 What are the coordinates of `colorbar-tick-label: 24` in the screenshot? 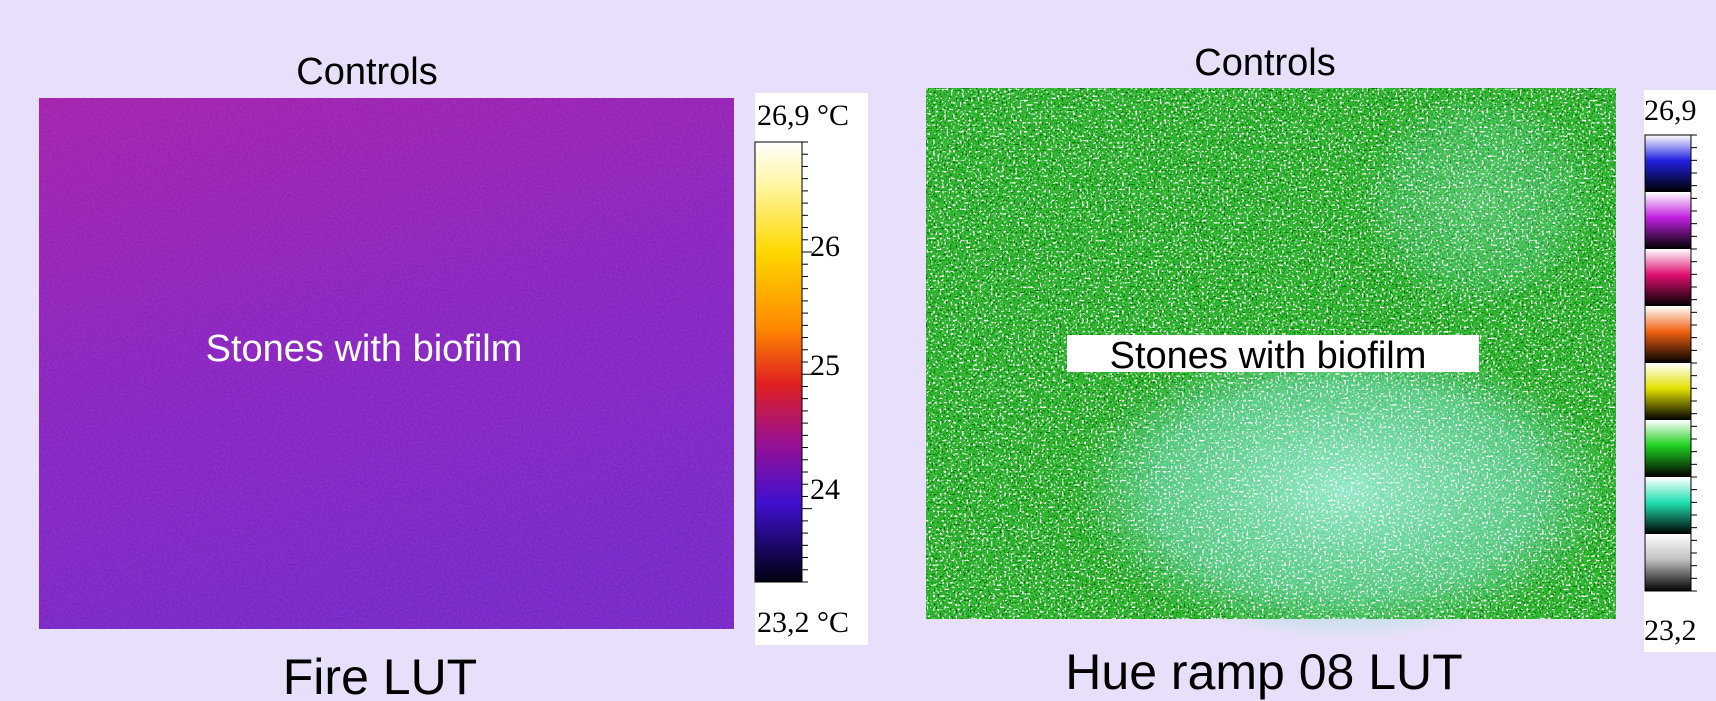 It's located at (825, 489).